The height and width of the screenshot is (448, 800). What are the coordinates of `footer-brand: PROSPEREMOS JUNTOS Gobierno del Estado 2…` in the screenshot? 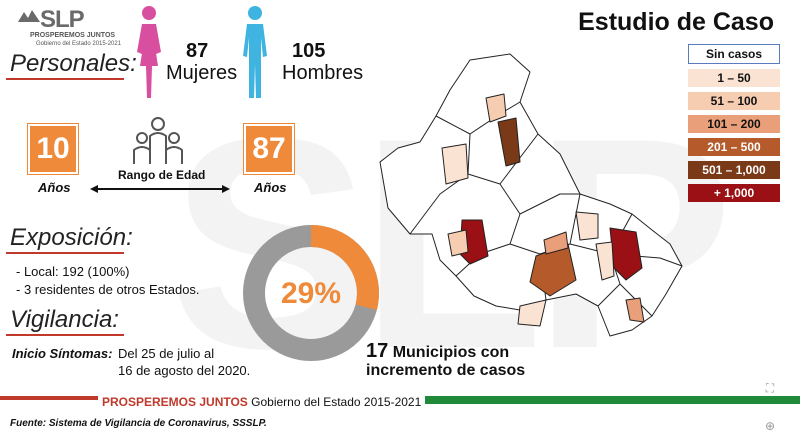 It's located at (262, 402).